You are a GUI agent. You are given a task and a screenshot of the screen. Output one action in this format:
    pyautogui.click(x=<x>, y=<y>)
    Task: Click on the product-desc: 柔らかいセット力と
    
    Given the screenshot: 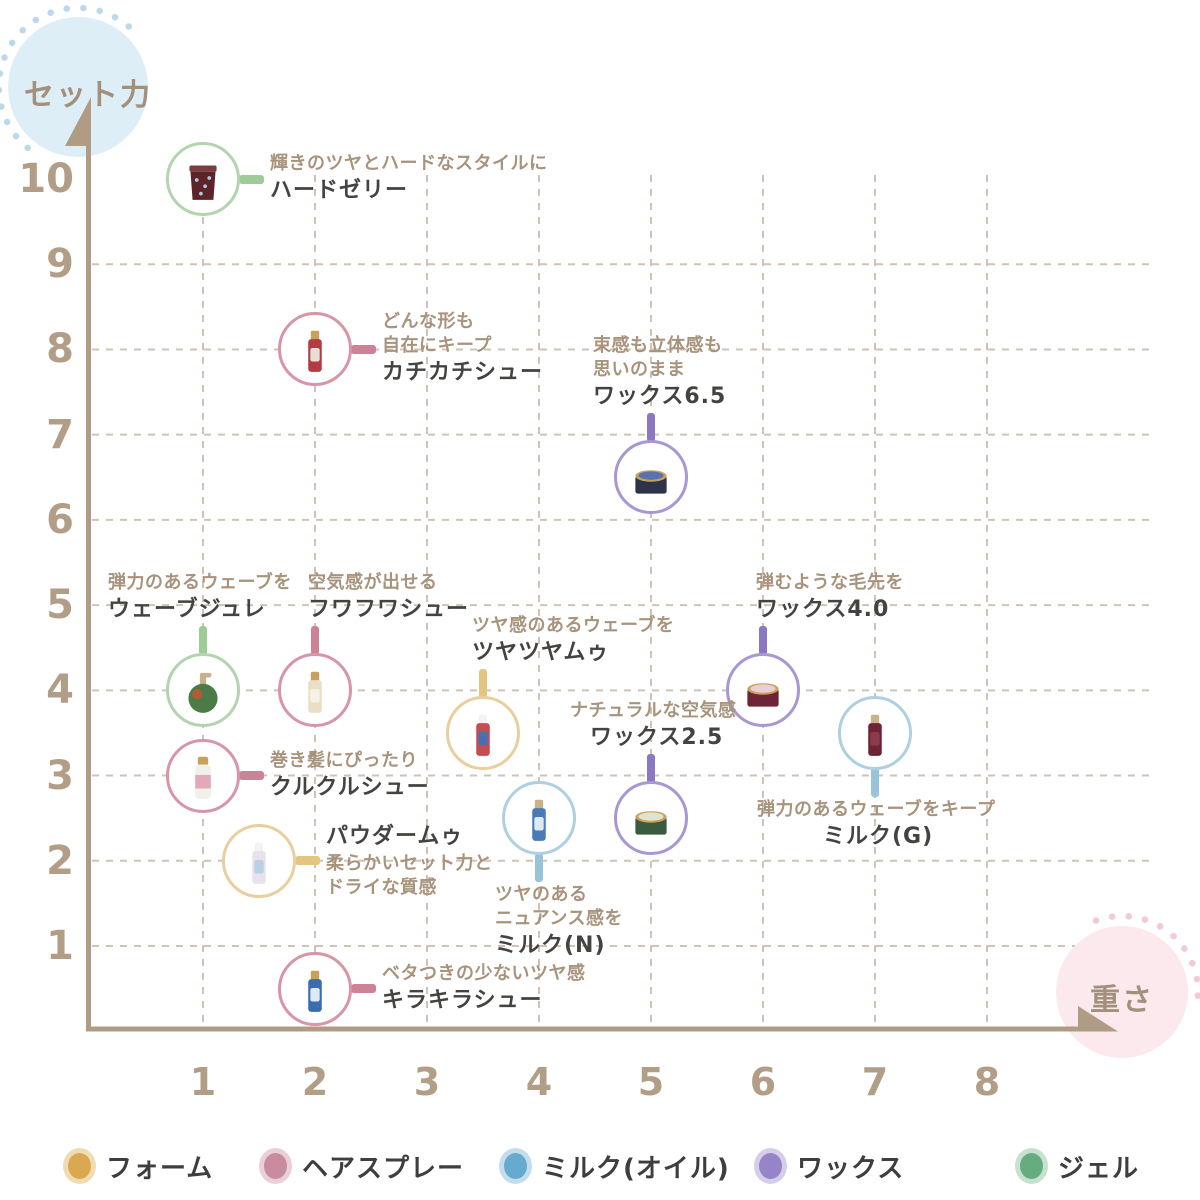 What is the action you would take?
    pyautogui.click(x=409, y=863)
    